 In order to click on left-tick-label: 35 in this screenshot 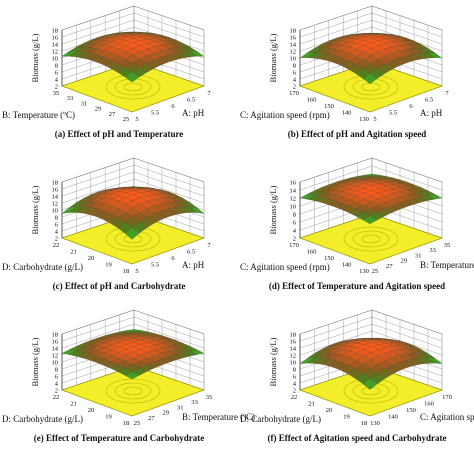, I will do `click(56, 93)`.